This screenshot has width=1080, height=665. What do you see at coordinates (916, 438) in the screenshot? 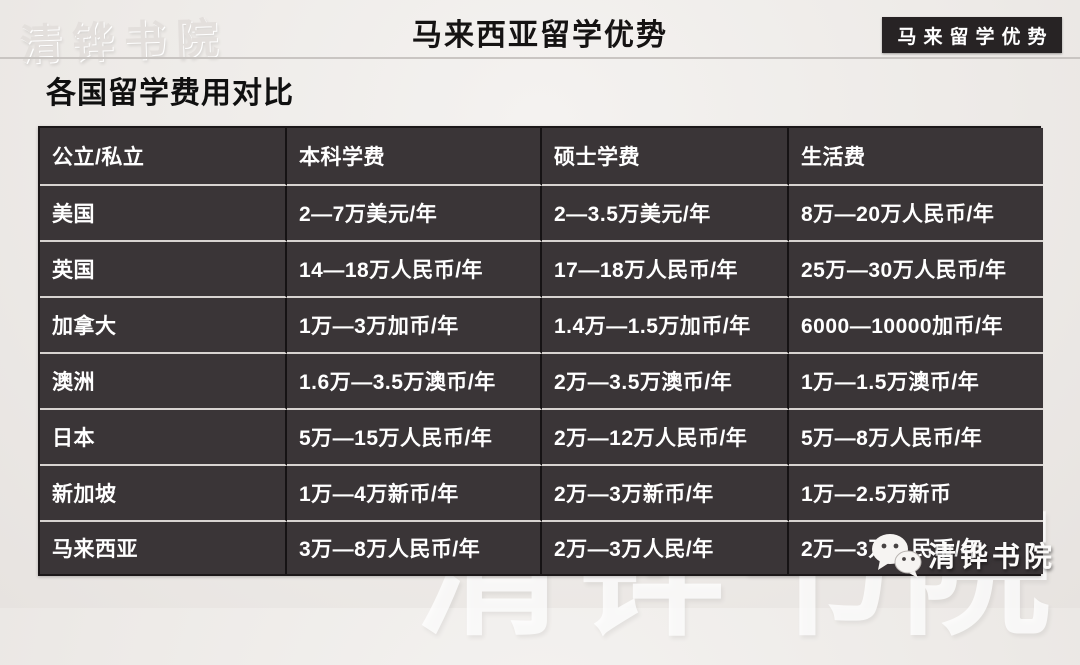
I see `table-cell: 5万—8万人民币/年` at bounding box center [916, 438].